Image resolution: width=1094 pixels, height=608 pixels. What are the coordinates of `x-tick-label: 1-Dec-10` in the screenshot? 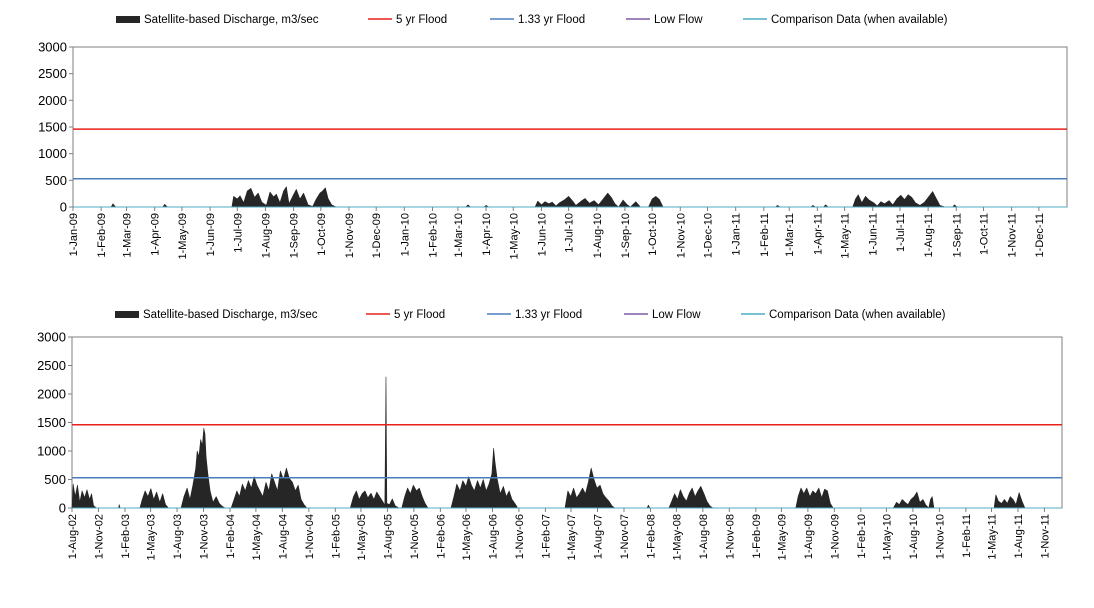 It's located at (709, 235).